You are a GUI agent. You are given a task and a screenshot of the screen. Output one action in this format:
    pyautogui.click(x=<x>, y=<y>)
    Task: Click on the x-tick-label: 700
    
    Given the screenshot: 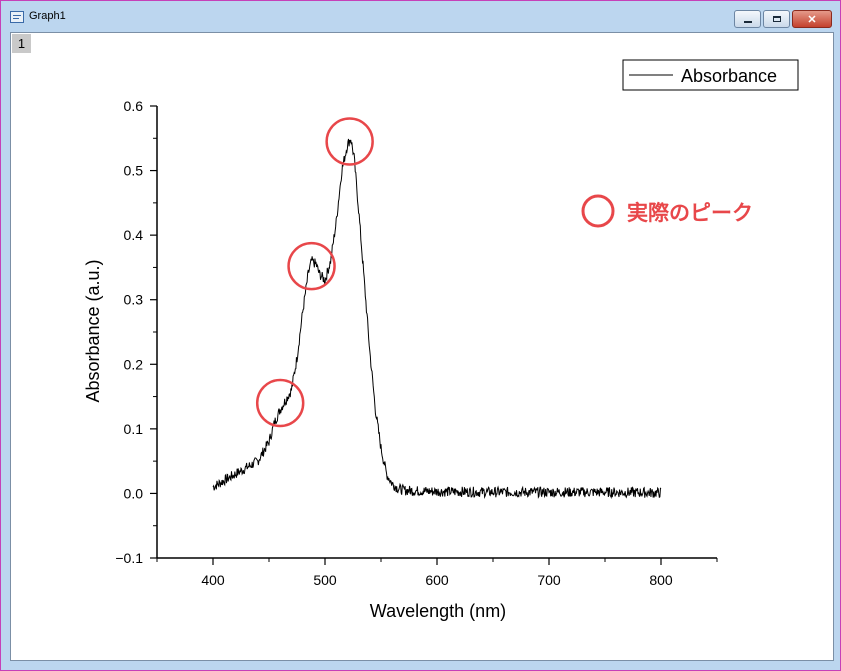 What is the action you would take?
    pyautogui.click(x=549, y=580)
    